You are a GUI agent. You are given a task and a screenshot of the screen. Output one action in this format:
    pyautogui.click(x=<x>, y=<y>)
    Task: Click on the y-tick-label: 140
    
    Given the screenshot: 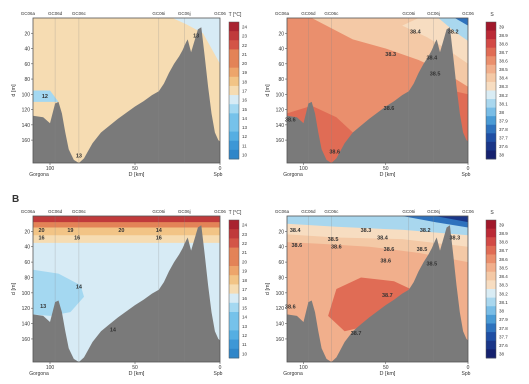 What is the action you would take?
    pyautogui.click(x=280, y=126)
    